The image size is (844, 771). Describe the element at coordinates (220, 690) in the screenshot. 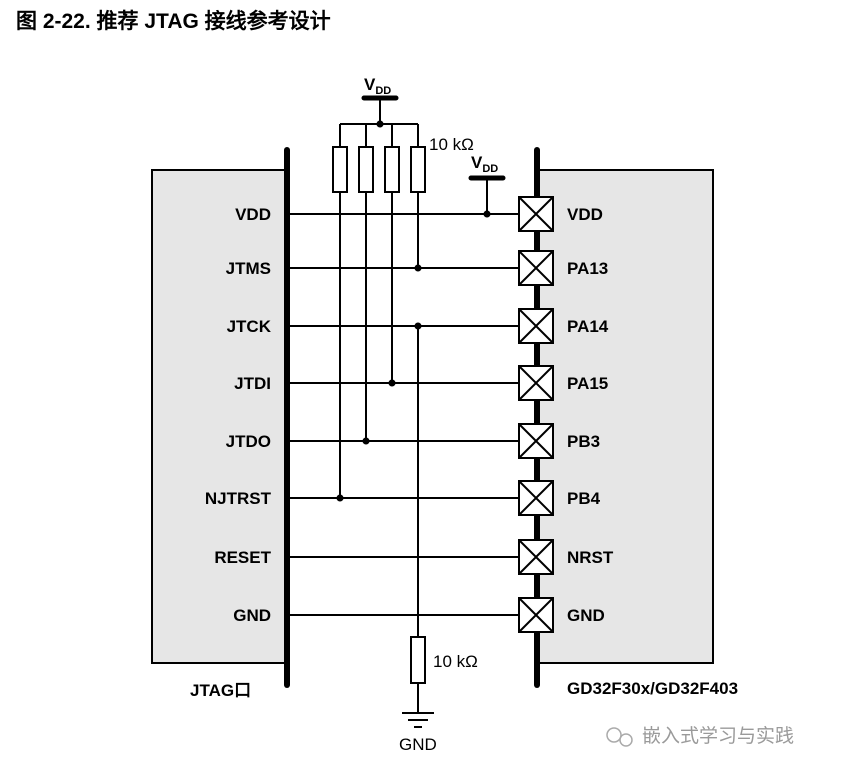

I see `jtag-connector-label: JTAG口` at that location.